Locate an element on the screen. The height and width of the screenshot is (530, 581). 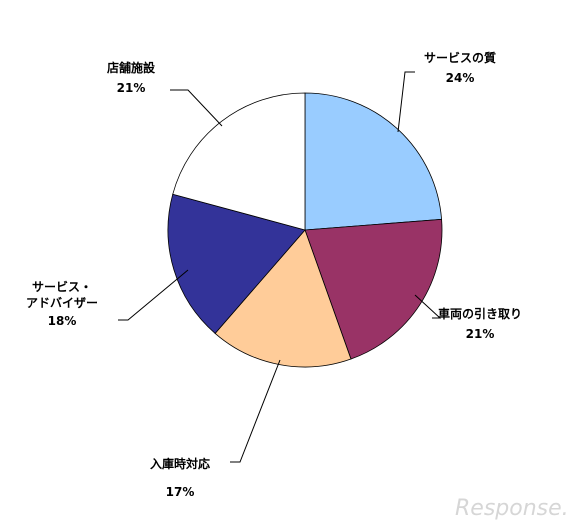
slice-label-4-line-1: サービス・ is located at coordinates (62, 286).